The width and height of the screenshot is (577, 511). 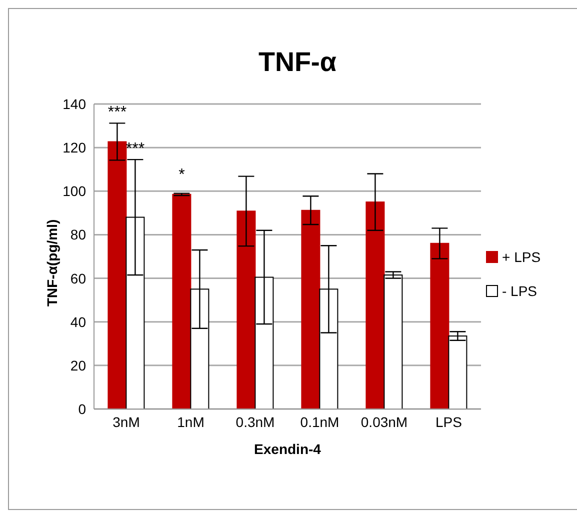 What do you see at coordinates (74, 104) in the screenshot?
I see `y-tick-label: 140` at bounding box center [74, 104].